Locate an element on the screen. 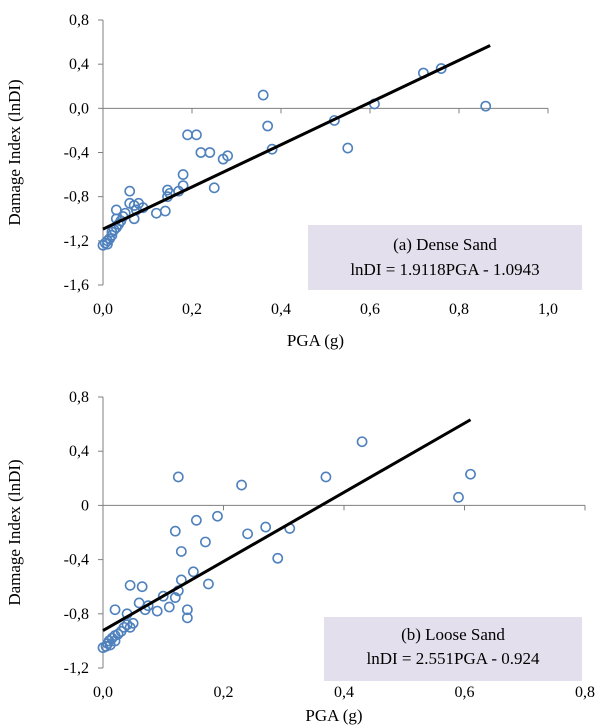  y-tick-label: -1,6 is located at coordinates (76, 285).